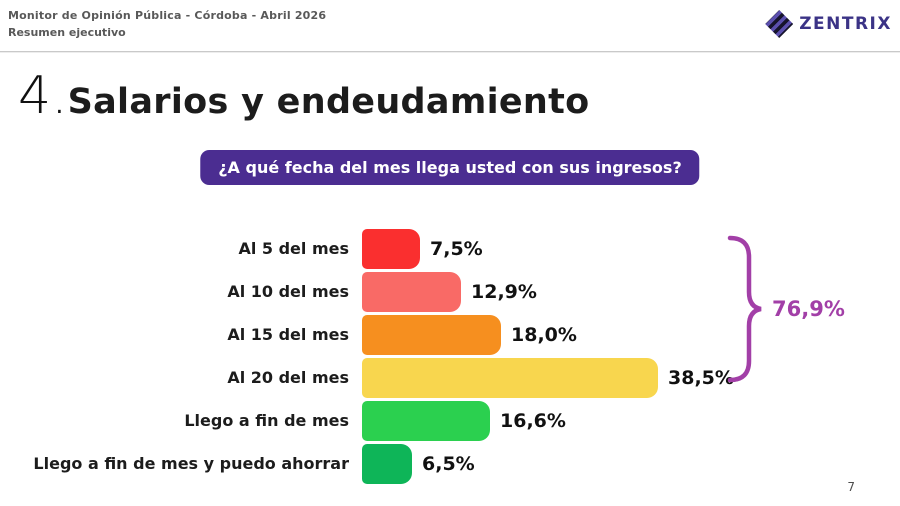 This screenshot has height=506, width=900. What do you see at coordinates (504, 291) in the screenshot?
I see `value-label: 12,9%` at bounding box center [504, 291].